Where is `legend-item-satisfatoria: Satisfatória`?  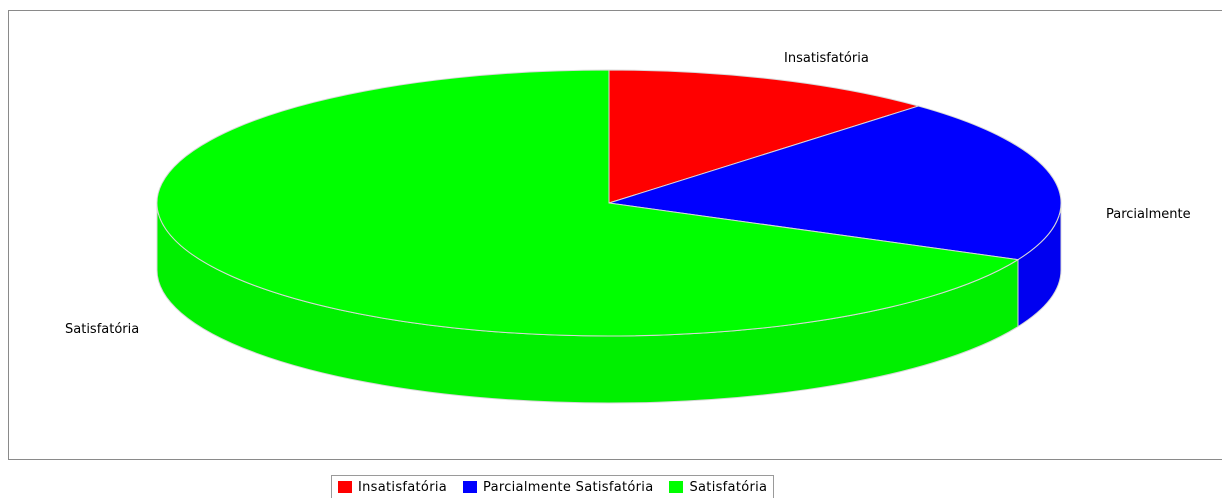
legend-item-satisfatoria: Satisfatória is located at coordinates (718, 487).